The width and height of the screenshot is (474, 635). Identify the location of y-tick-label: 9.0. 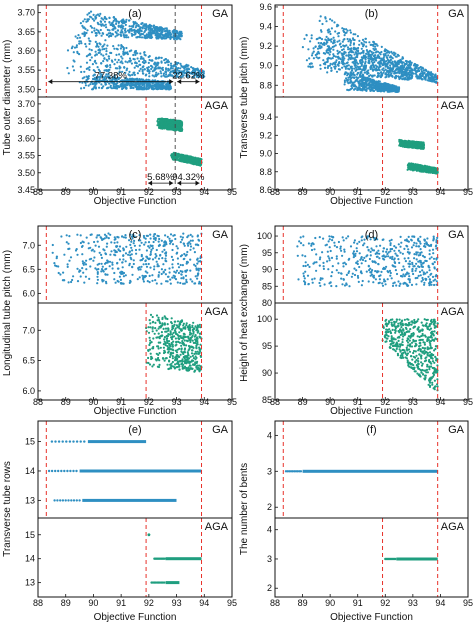
(265, 66).